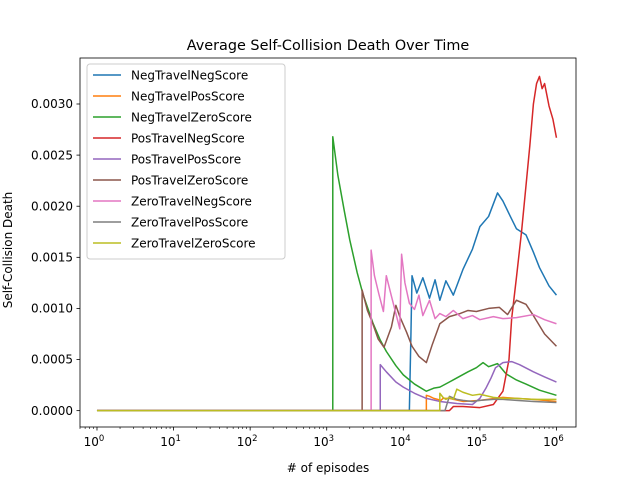 This screenshot has width=640, height=484. I want to click on y-tick-label: 0.0020, so click(52, 206).